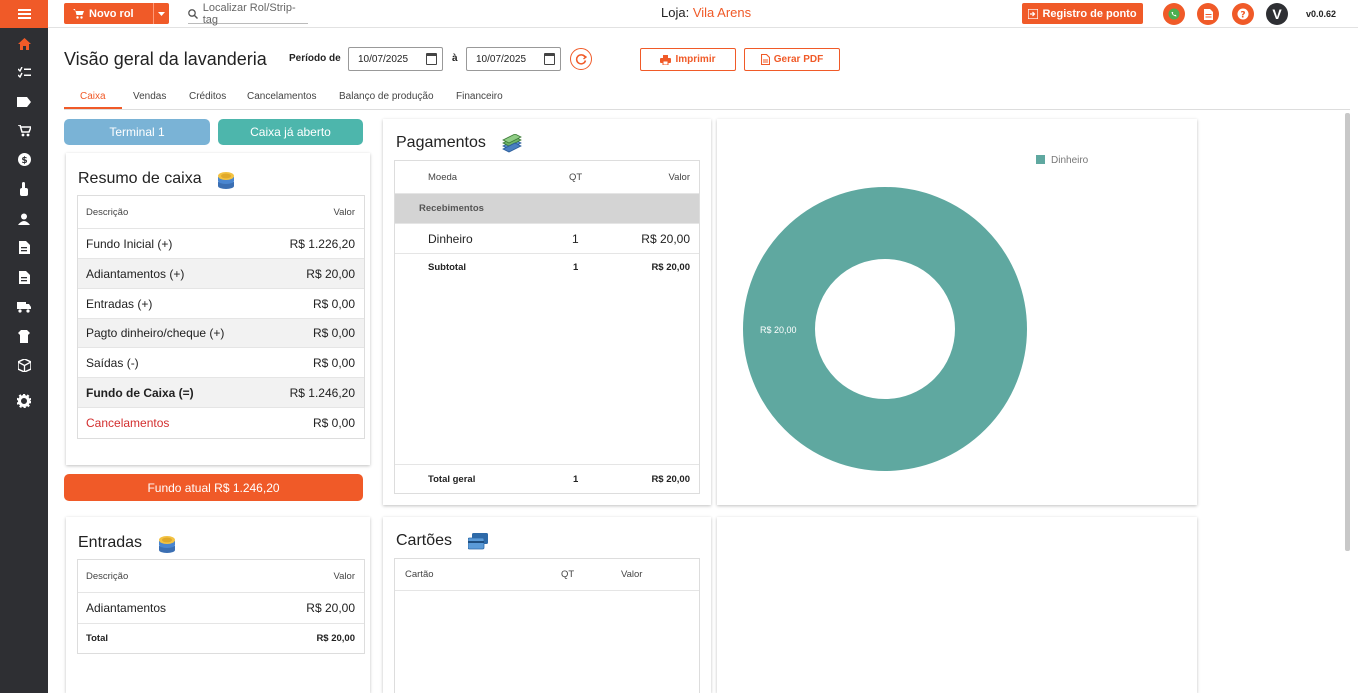 Image resolution: width=1358 pixels, height=693 pixels. What do you see at coordinates (1082, 13) in the screenshot?
I see `registro-ponto-button: Registro de ponto` at bounding box center [1082, 13].